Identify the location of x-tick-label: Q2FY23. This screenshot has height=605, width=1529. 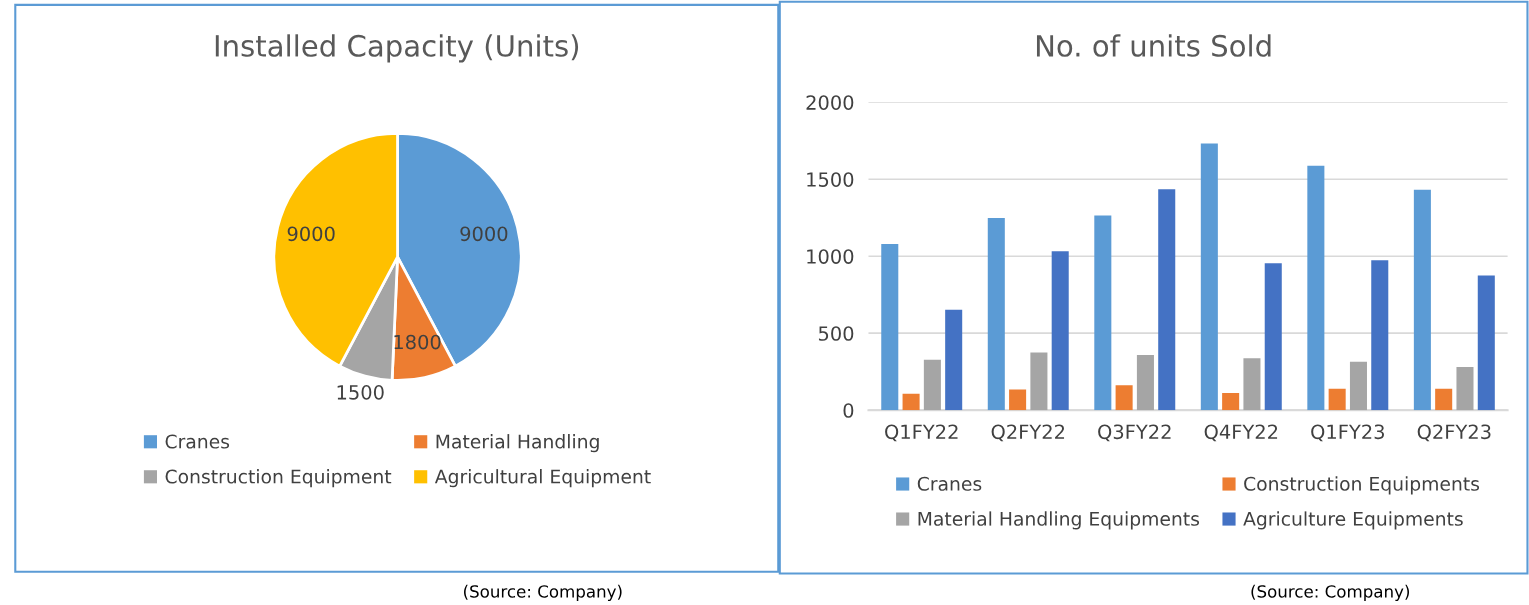
(1454, 433).